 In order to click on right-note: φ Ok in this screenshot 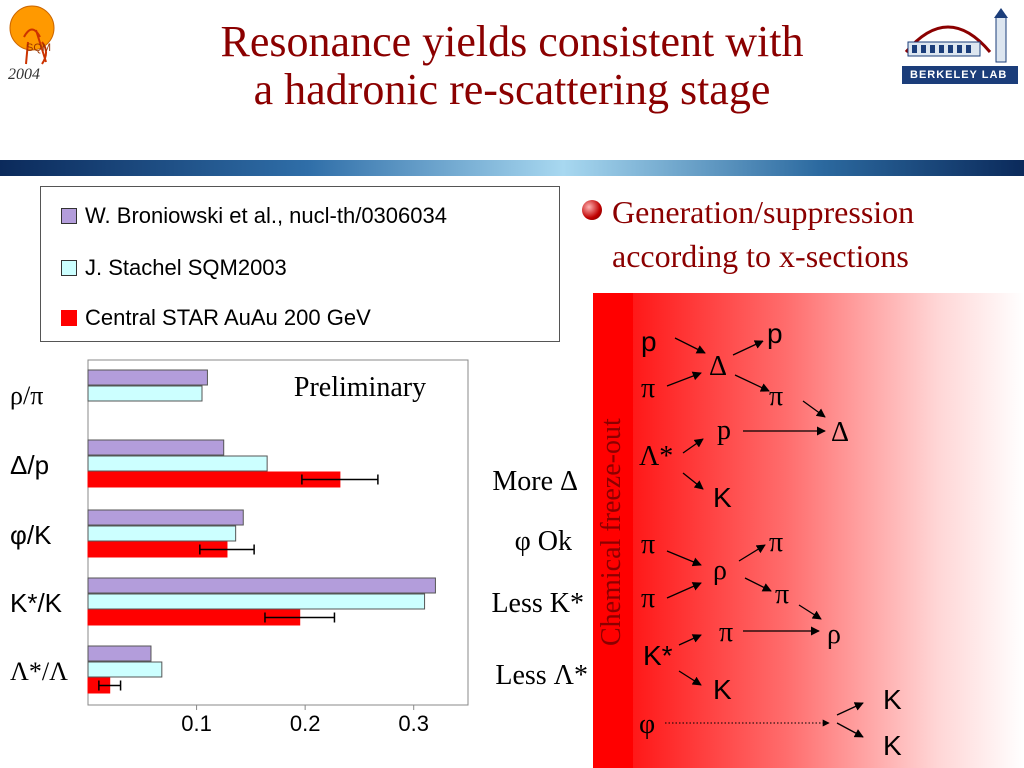, I will do `click(543, 541)`.